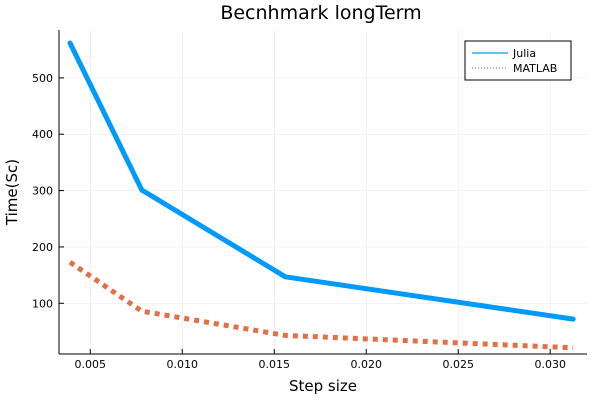  What do you see at coordinates (550, 364) in the screenshot?
I see `x-tick-label: 0.030` at bounding box center [550, 364].